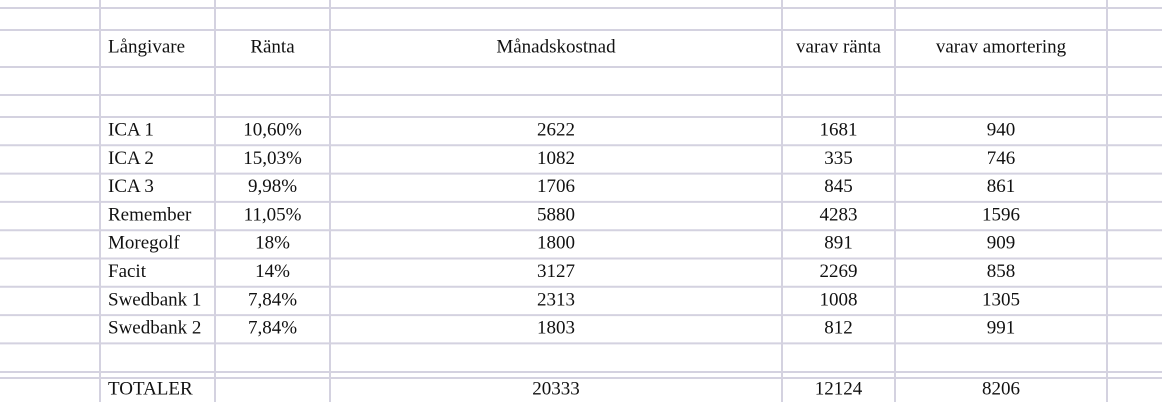 This screenshot has height=402, width=1162. I want to click on cell: 1800, so click(556, 243).